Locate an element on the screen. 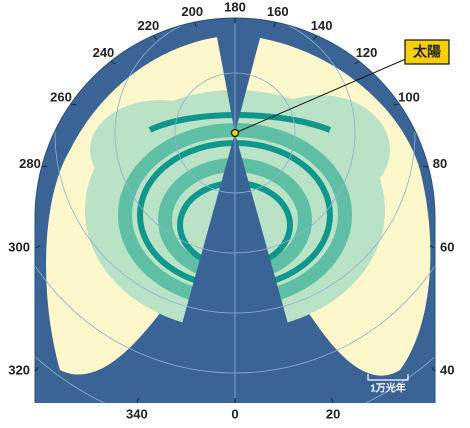 Image resolution: width=470 pixels, height=428 pixels. sun-marker is located at coordinates (235, 133).